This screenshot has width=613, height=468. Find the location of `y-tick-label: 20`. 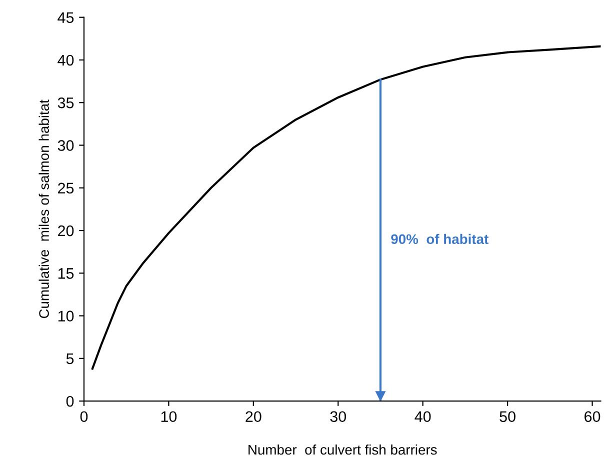

y-tick-label: 20 is located at coordinates (66, 230).